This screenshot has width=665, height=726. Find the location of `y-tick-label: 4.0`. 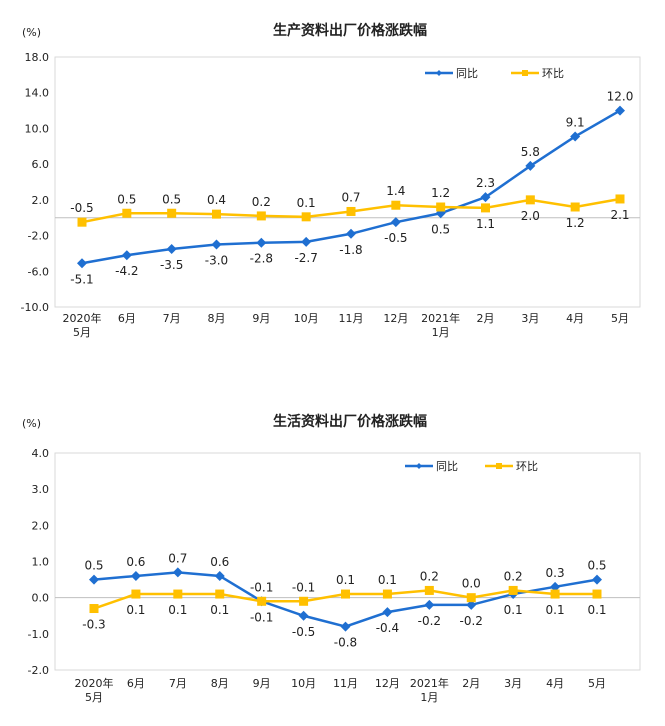

y-tick-label: 4.0 is located at coordinates (41, 453).